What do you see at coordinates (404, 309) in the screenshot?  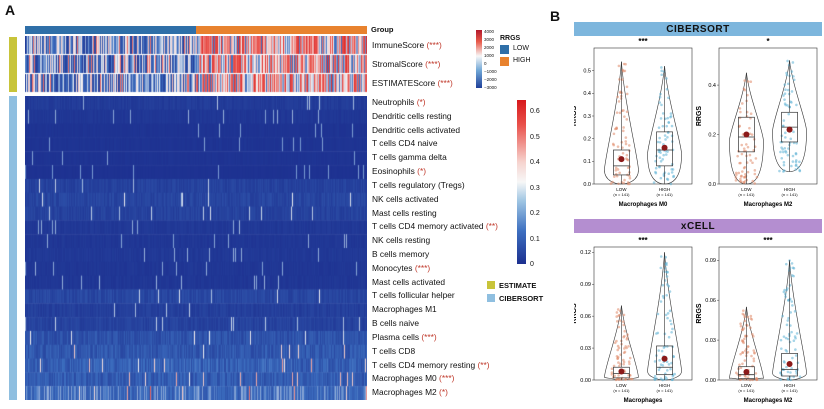 I see `cell-row-label-text: Macrophages M1` at bounding box center [404, 309].